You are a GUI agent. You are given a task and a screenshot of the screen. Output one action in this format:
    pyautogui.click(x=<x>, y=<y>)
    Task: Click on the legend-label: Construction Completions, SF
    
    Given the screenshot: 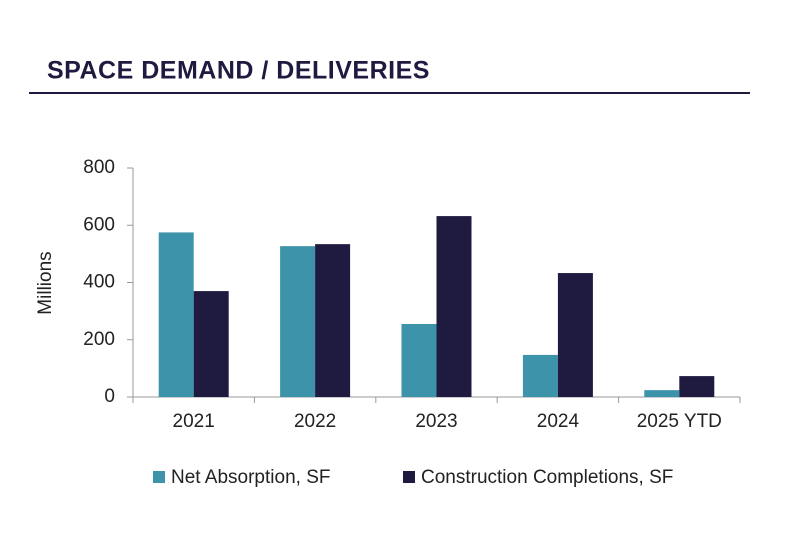 What is the action you would take?
    pyautogui.click(x=547, y=477)
    